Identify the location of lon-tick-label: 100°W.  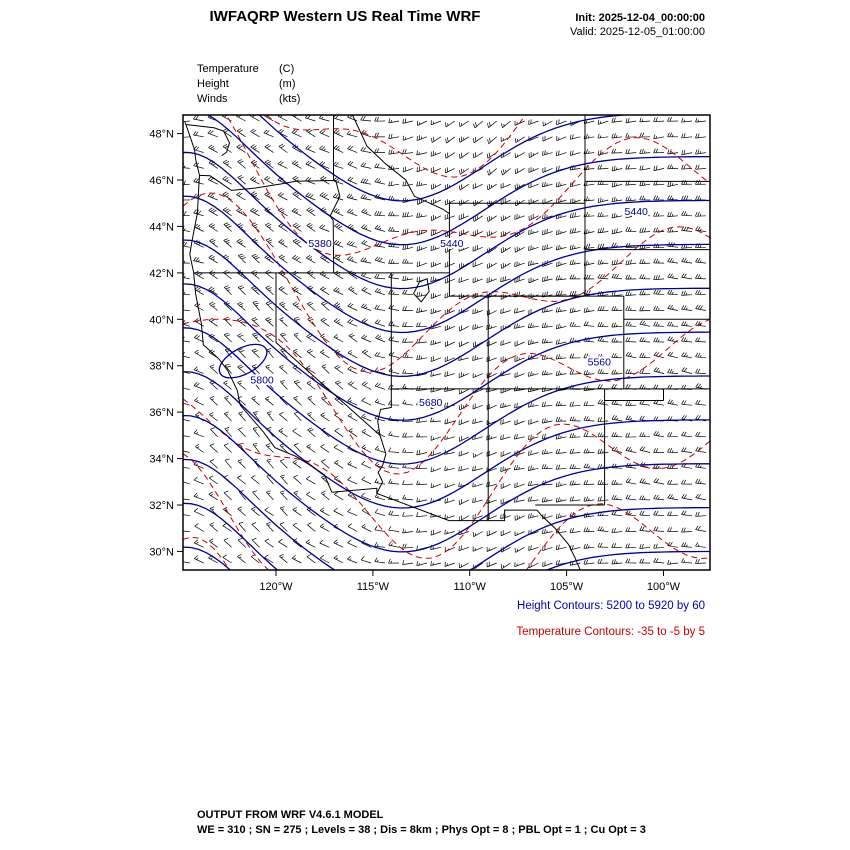
(664, 587).